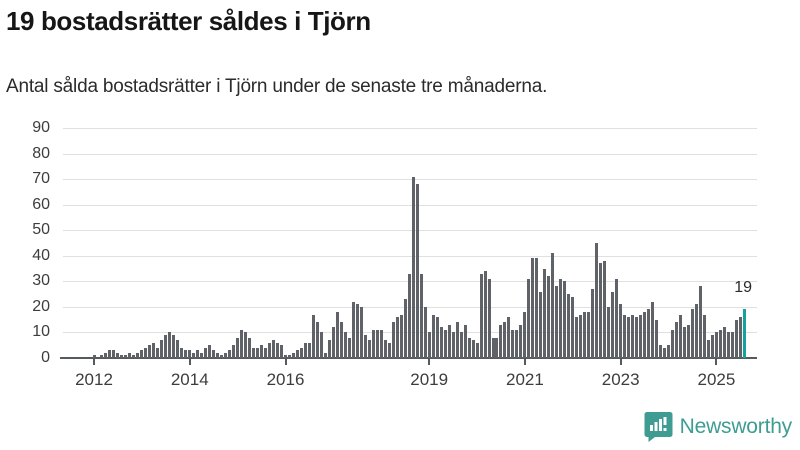 This screenshot has width=800, height=450. I want to click on y-axis-label: 30, so click(41, 281).